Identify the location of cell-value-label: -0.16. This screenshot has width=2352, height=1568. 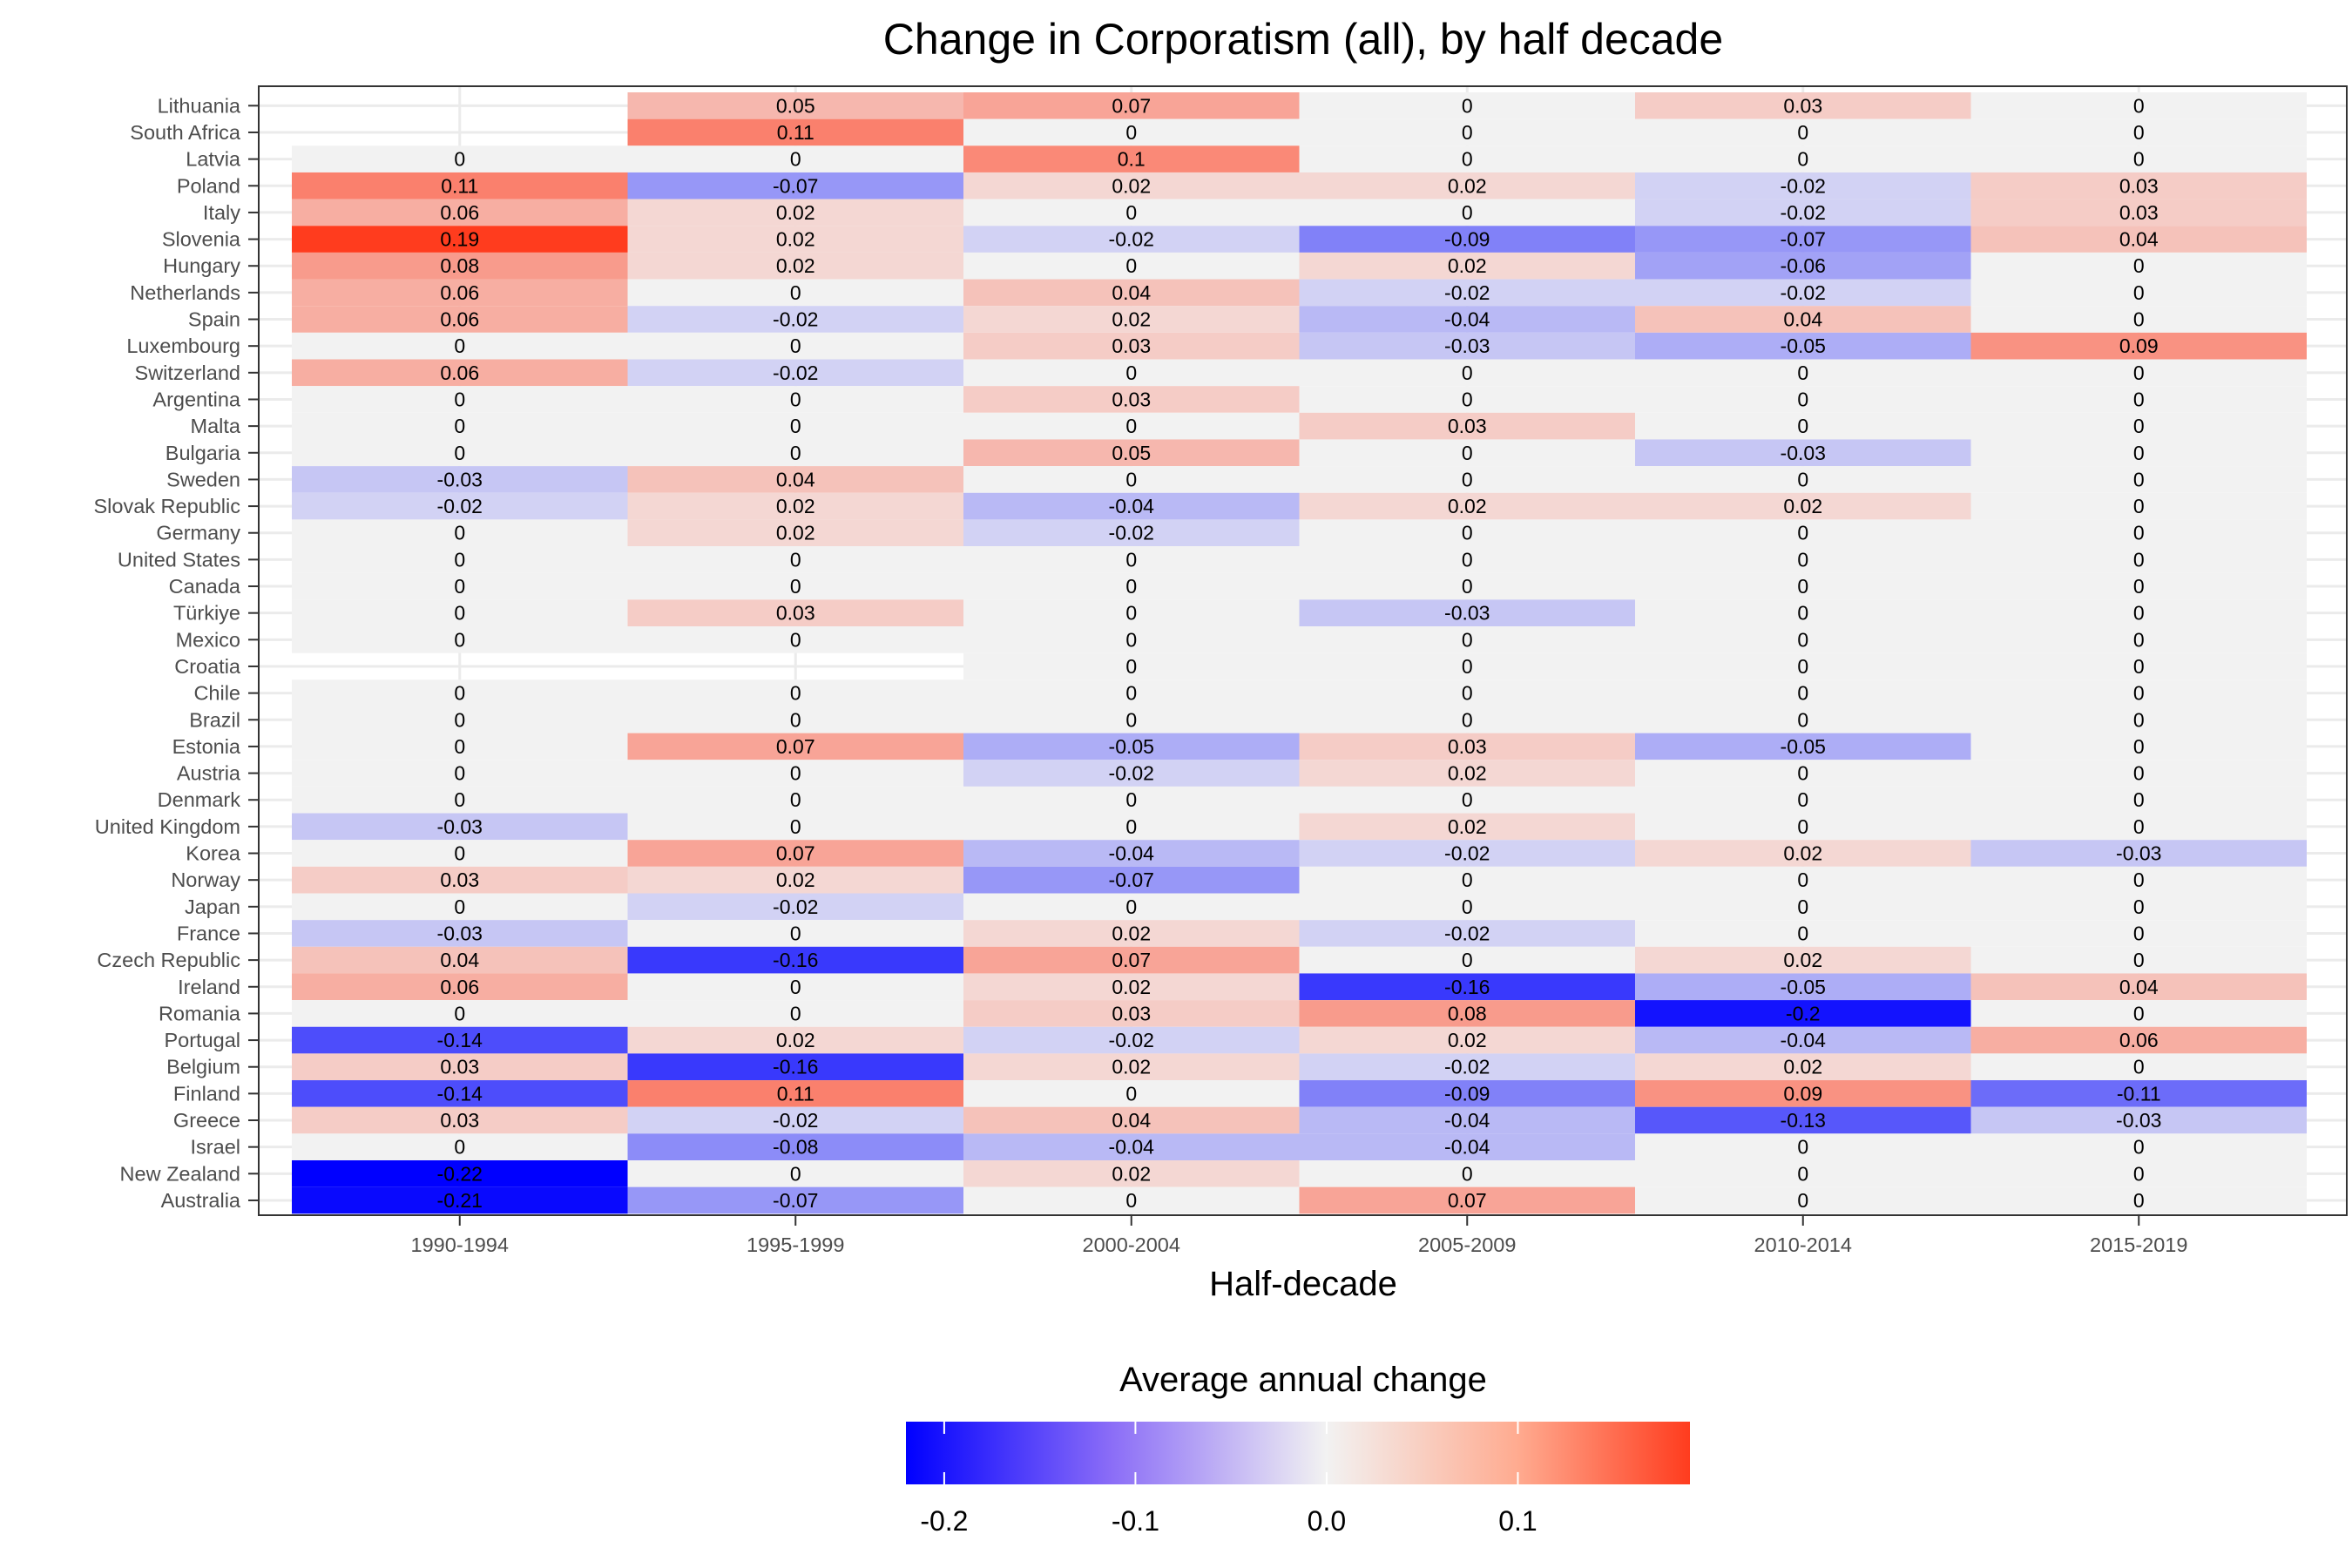
(795, 960).